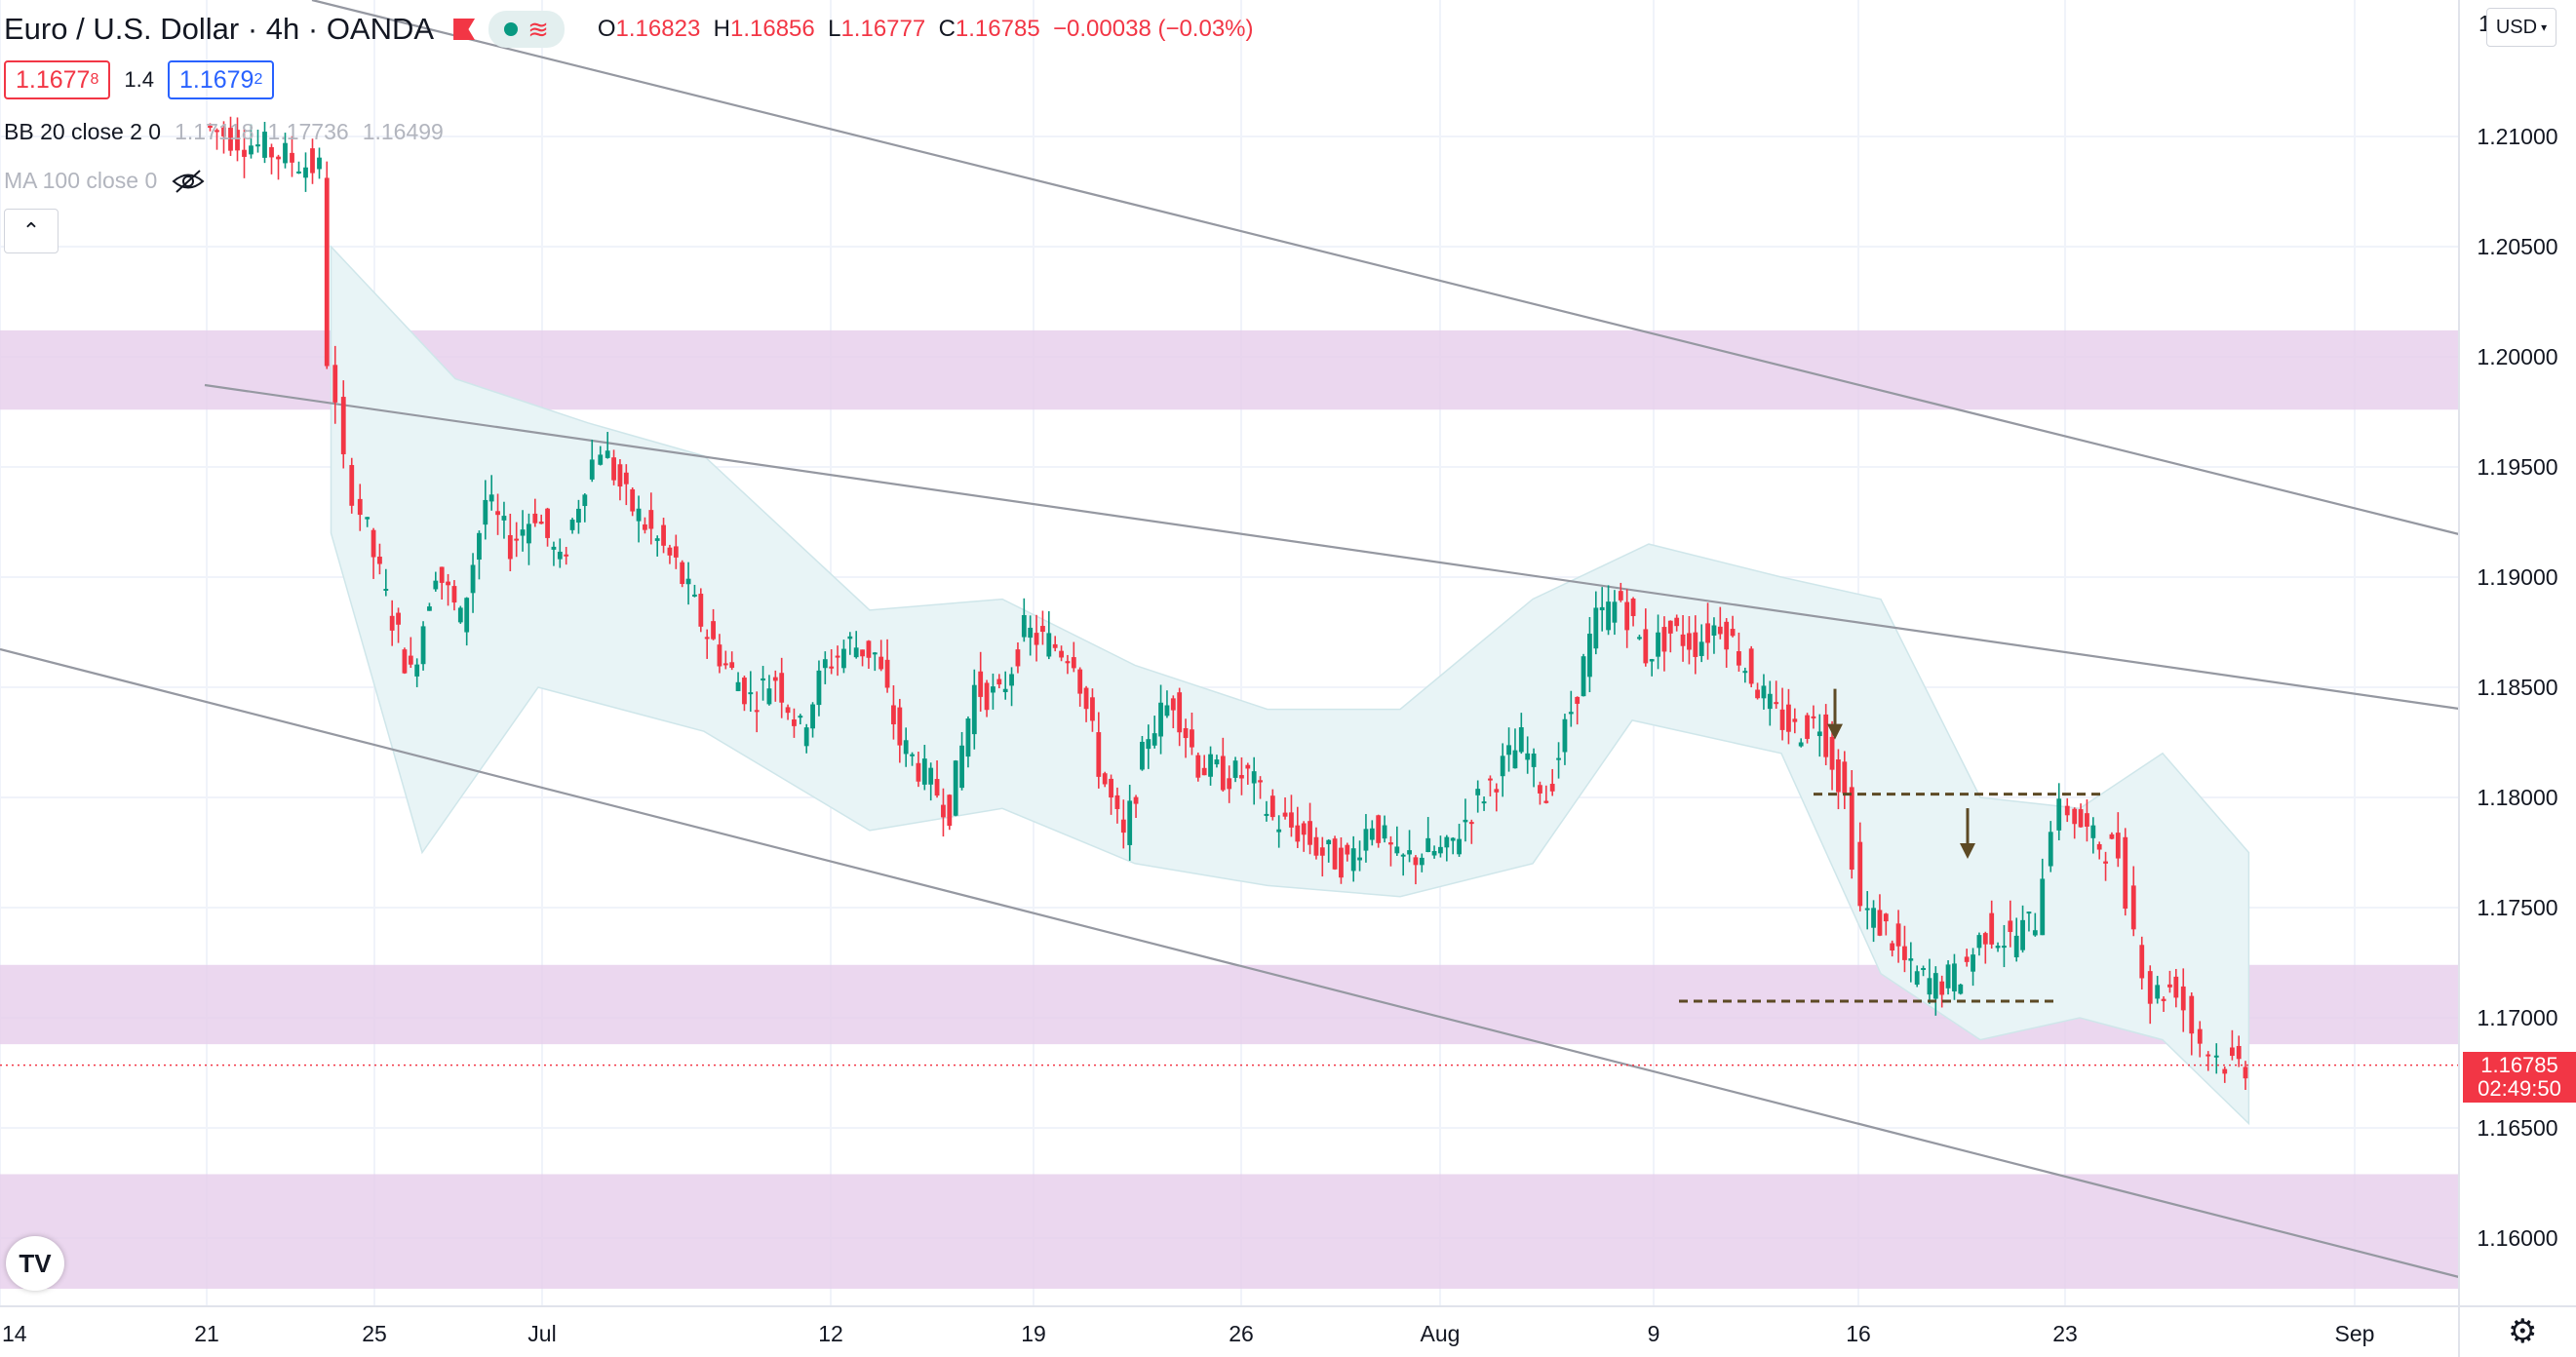 This screenshot has height=1357, width=2576. I want to click on symbol-name: Euro / U.S. Dollar, so click(122, 29).